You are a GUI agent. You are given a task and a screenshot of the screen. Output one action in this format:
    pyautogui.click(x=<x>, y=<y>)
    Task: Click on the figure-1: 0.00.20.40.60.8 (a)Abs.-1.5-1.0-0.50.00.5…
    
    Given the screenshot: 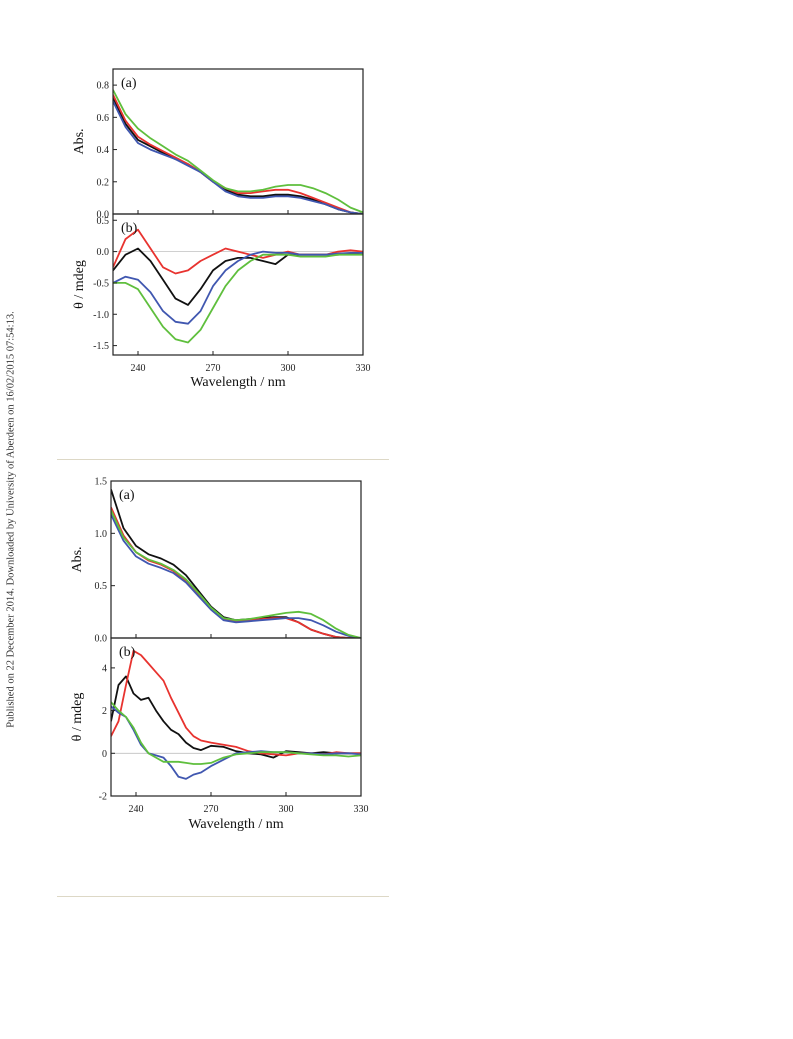 What is the action you would take?
    pyautogui.click(x=221, y=229)
    